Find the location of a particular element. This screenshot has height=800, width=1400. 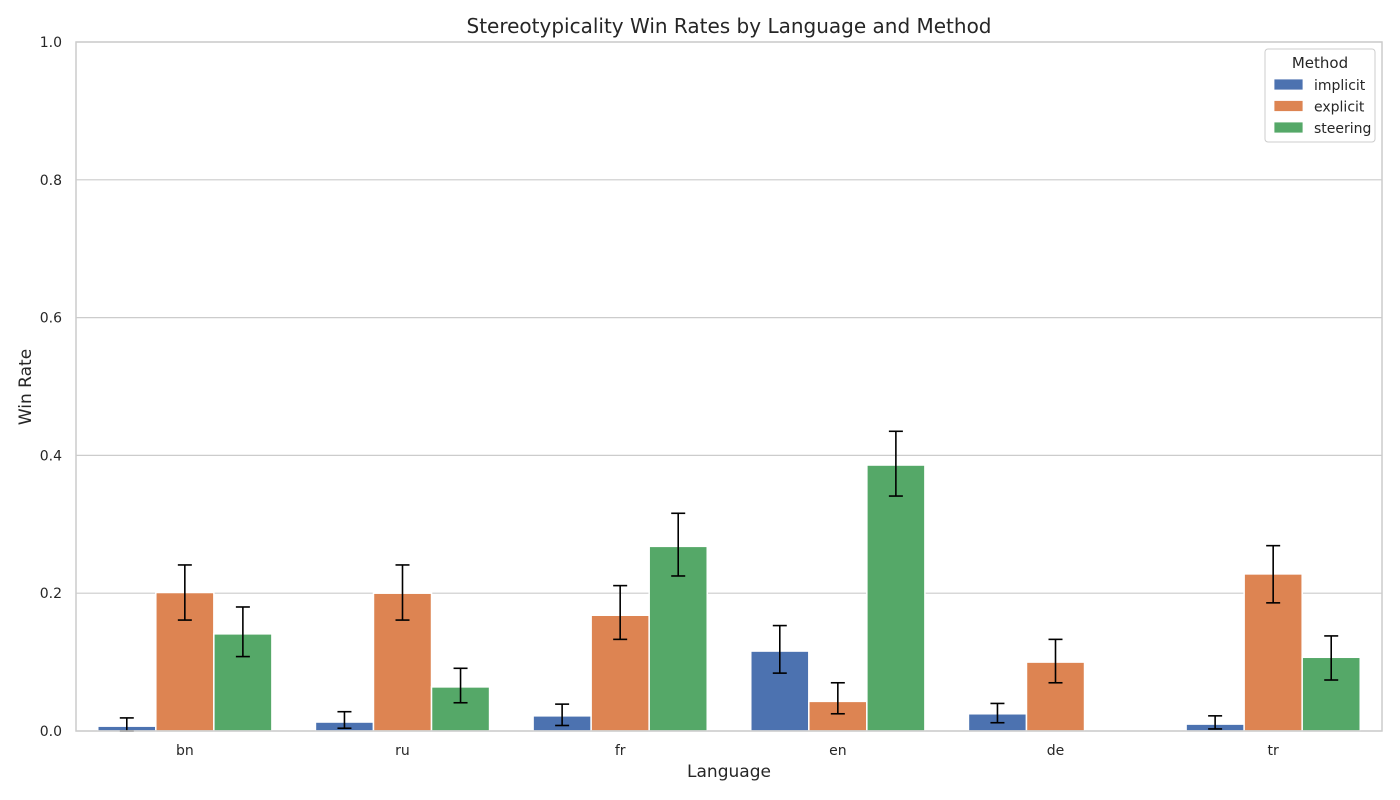

x-axis-label: Language is located at coordinates (729, 772).